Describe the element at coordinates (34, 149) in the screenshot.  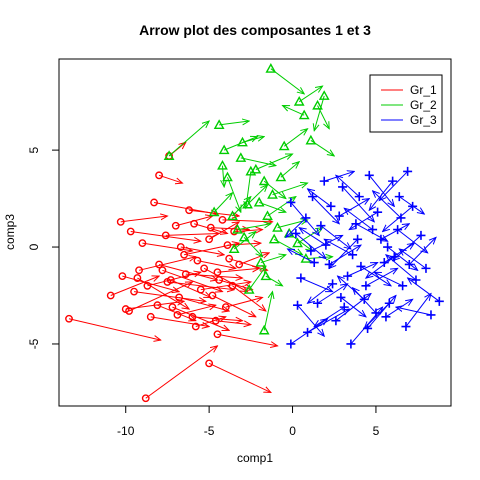
I see `y-tick-label: 5` at that location.